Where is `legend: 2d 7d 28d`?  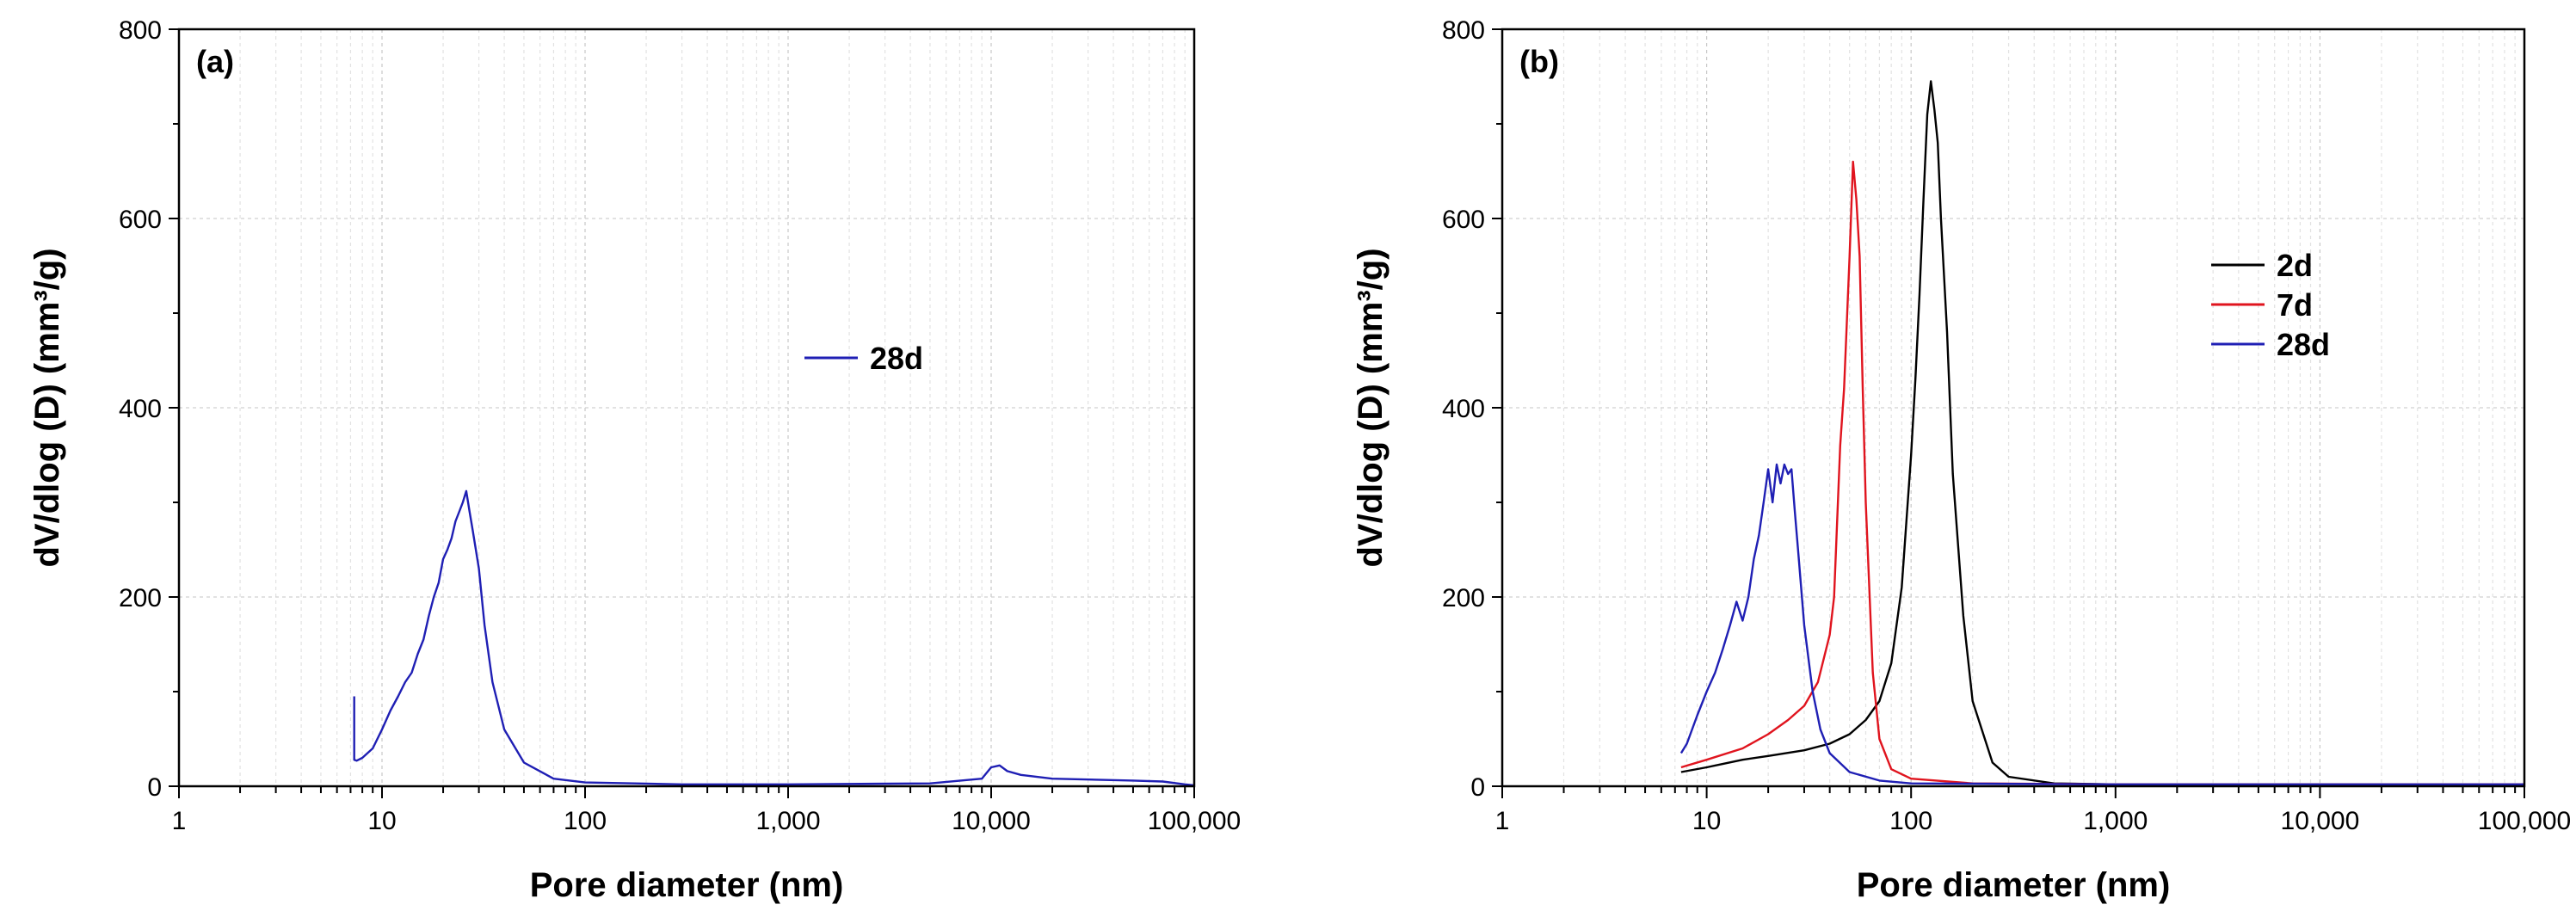
legend: 2d 7d 28d is located at coordinates (2271, 305).